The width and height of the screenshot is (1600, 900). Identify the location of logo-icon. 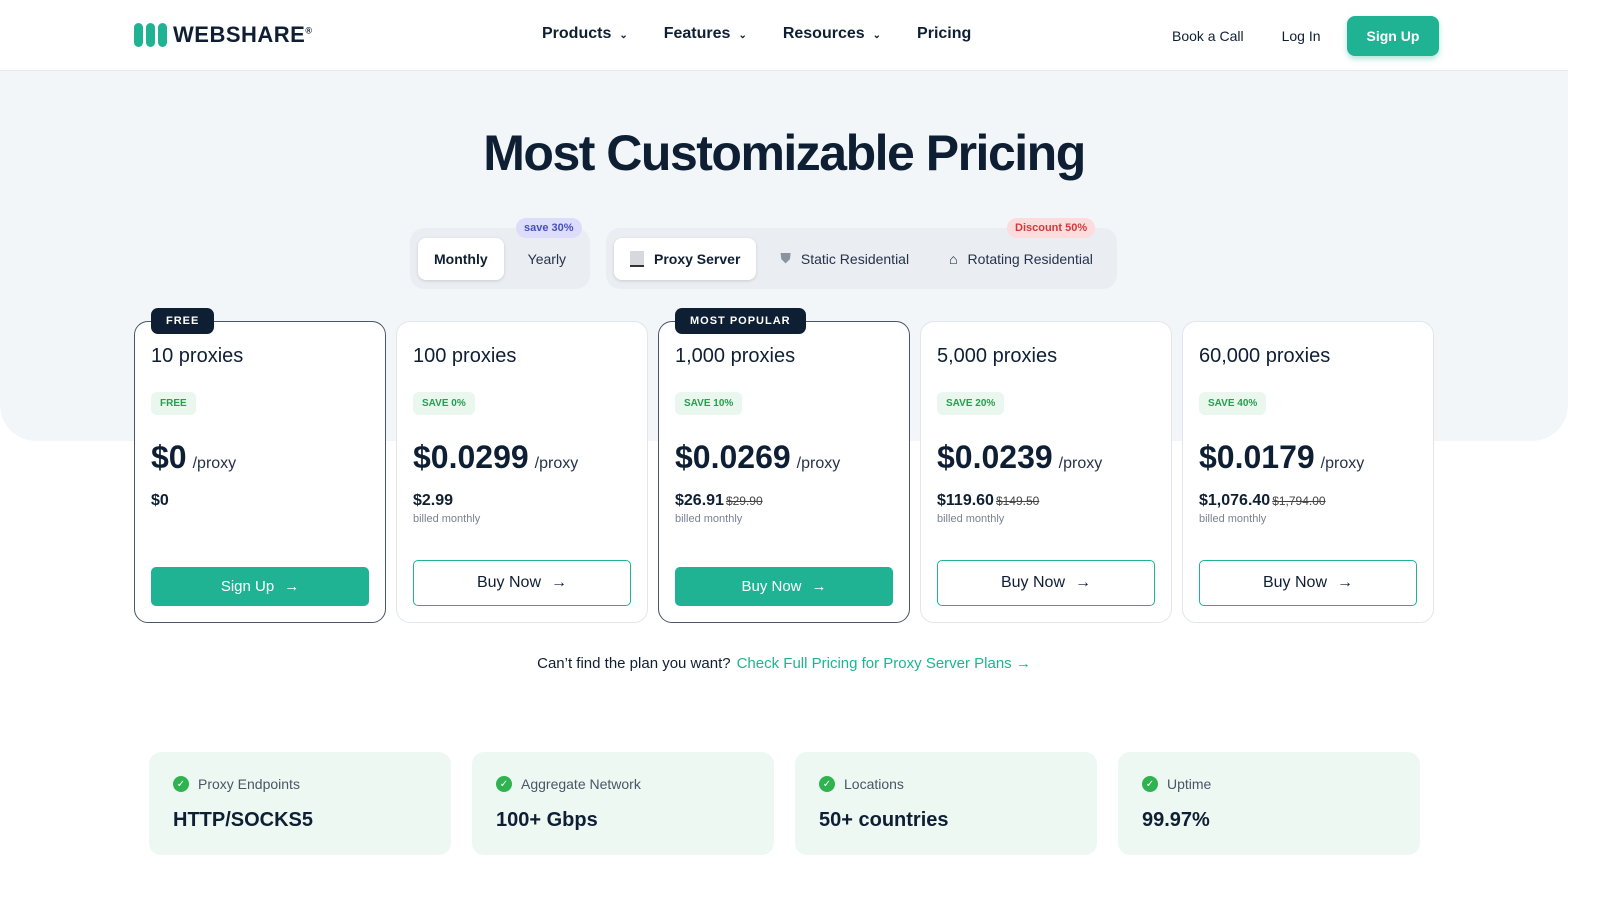
(150, 35).